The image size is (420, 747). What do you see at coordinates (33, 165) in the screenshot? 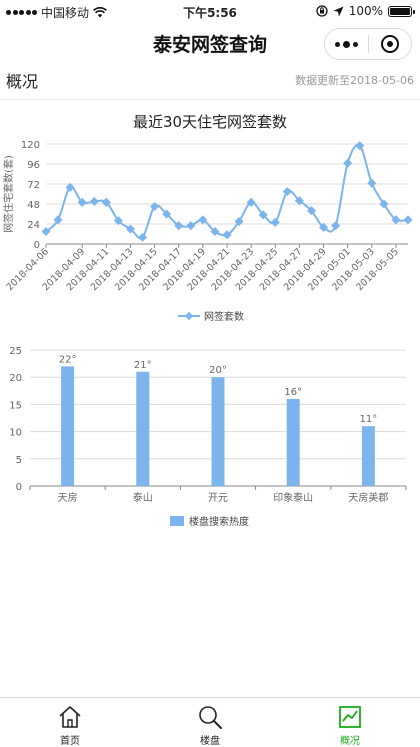
I see `y-tick-label: 96` at bounding box center [33, 165].